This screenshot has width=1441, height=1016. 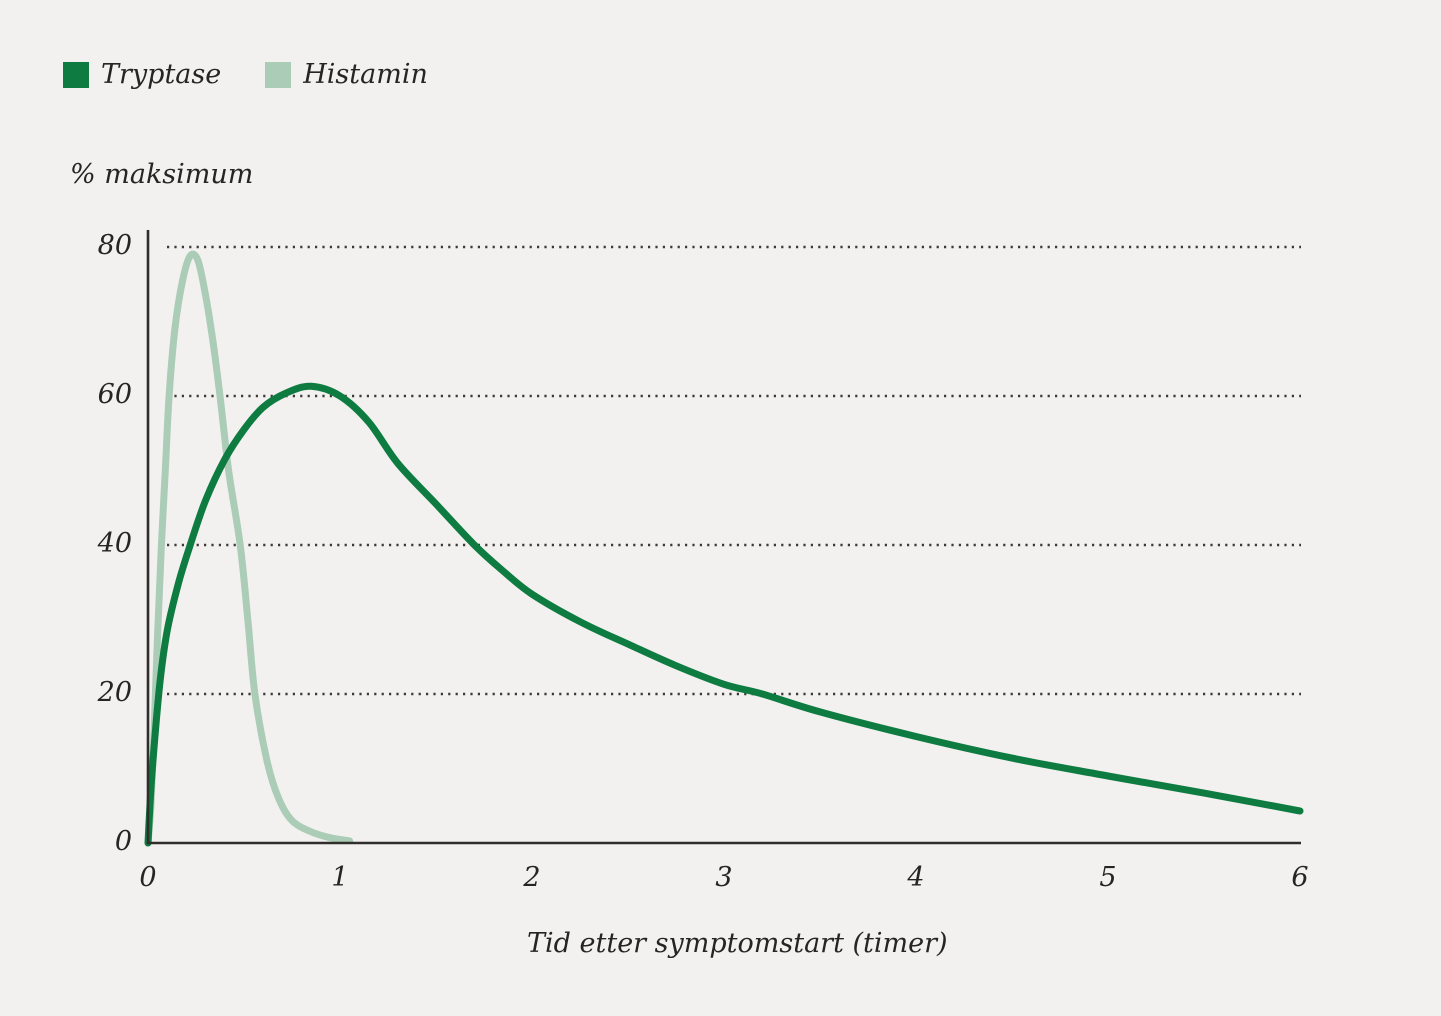 What do you see at coordinates (249, 548) in the screenshot?
I see `curve-histamin` at bounding box center [249, 548].